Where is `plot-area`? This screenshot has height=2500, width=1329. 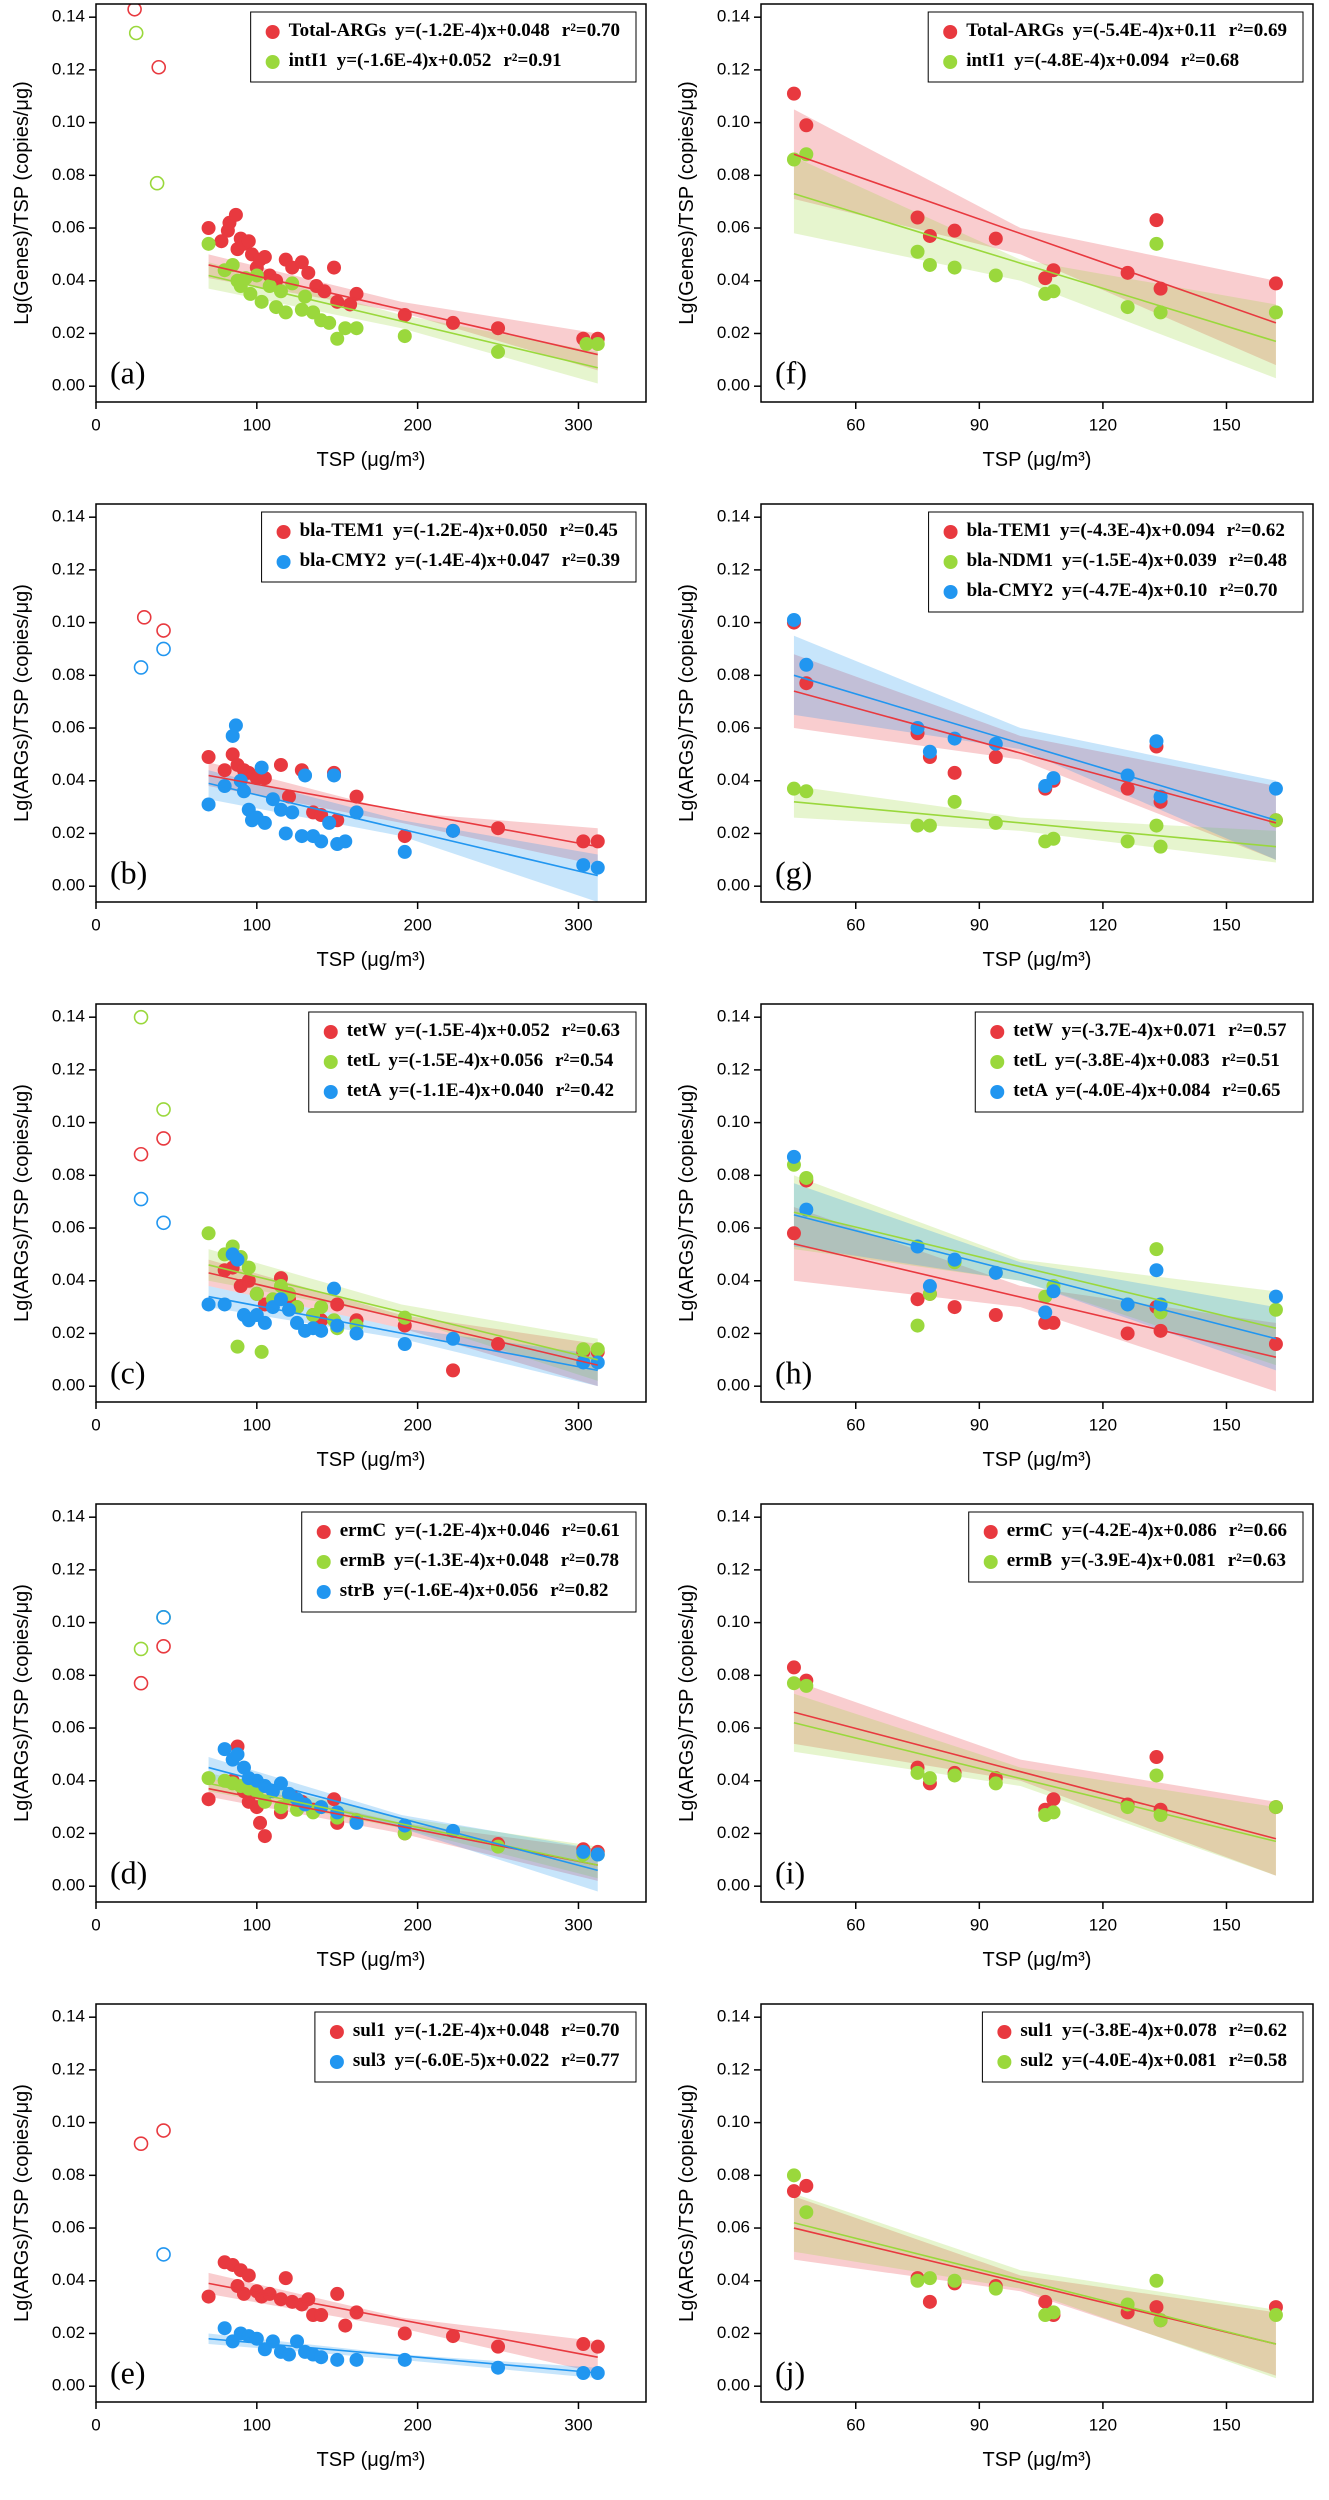 plot-area is located at coordinates (1034, 1768).